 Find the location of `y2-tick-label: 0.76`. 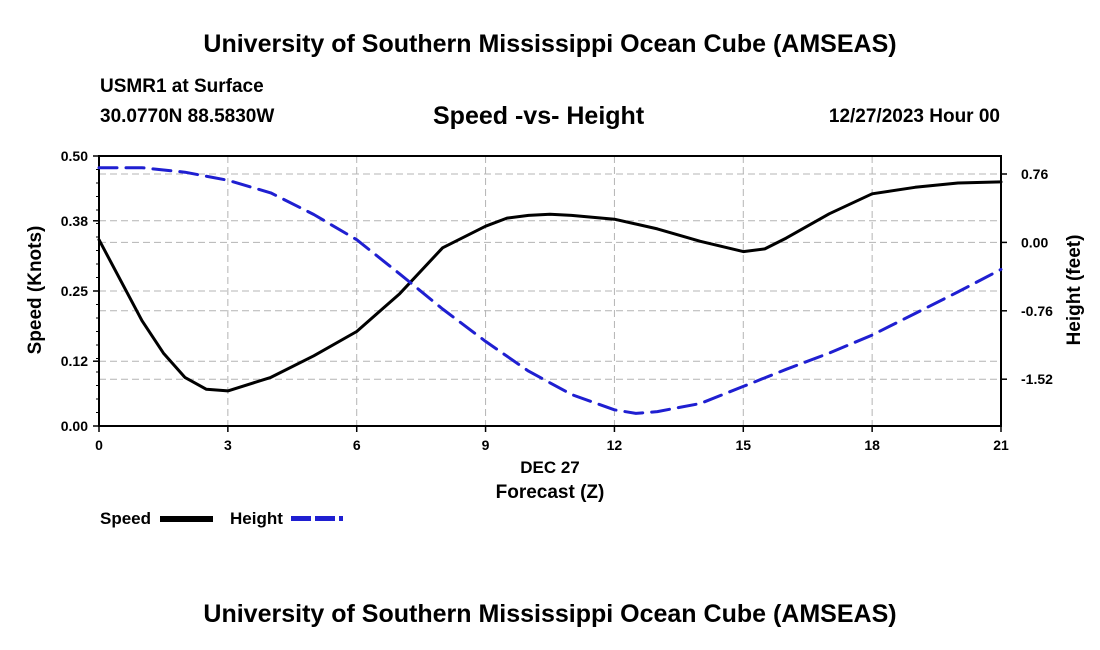

y2-tick-label: 0.76 is located at coordinates (1034, 174).